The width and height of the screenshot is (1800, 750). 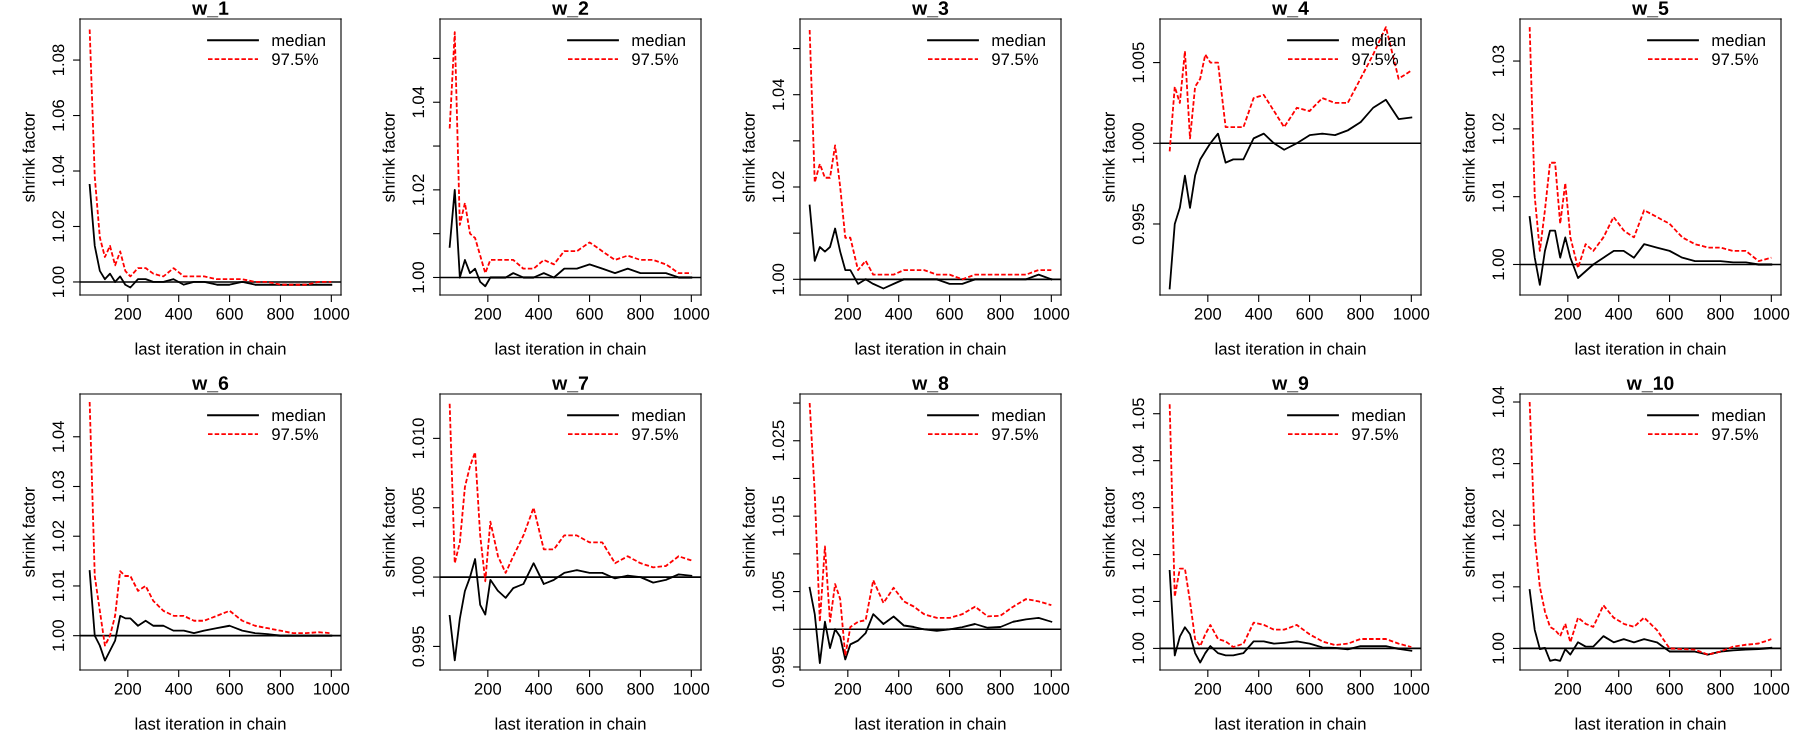 What do you see at coordinates (570, 9) in the screenshot?
I see `chart-title: w_2` at bounding box center [570, 9].